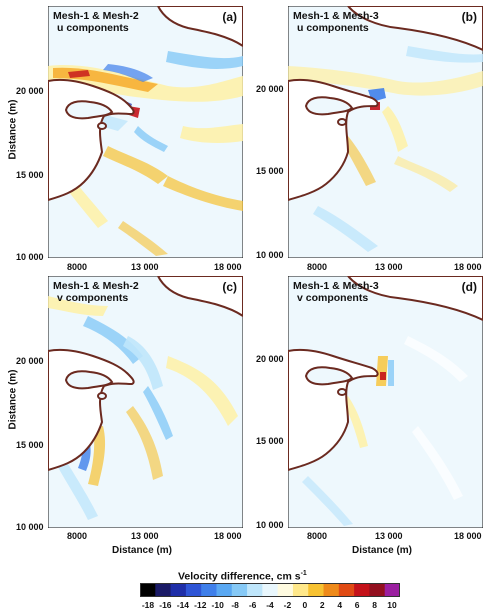 This screenshot has width=500, height=616. Describe the element at coordinates (336, 22) in the screenshot. I see `panel-b-title: Mesh-1 & Mesh-3 u components` at that location.